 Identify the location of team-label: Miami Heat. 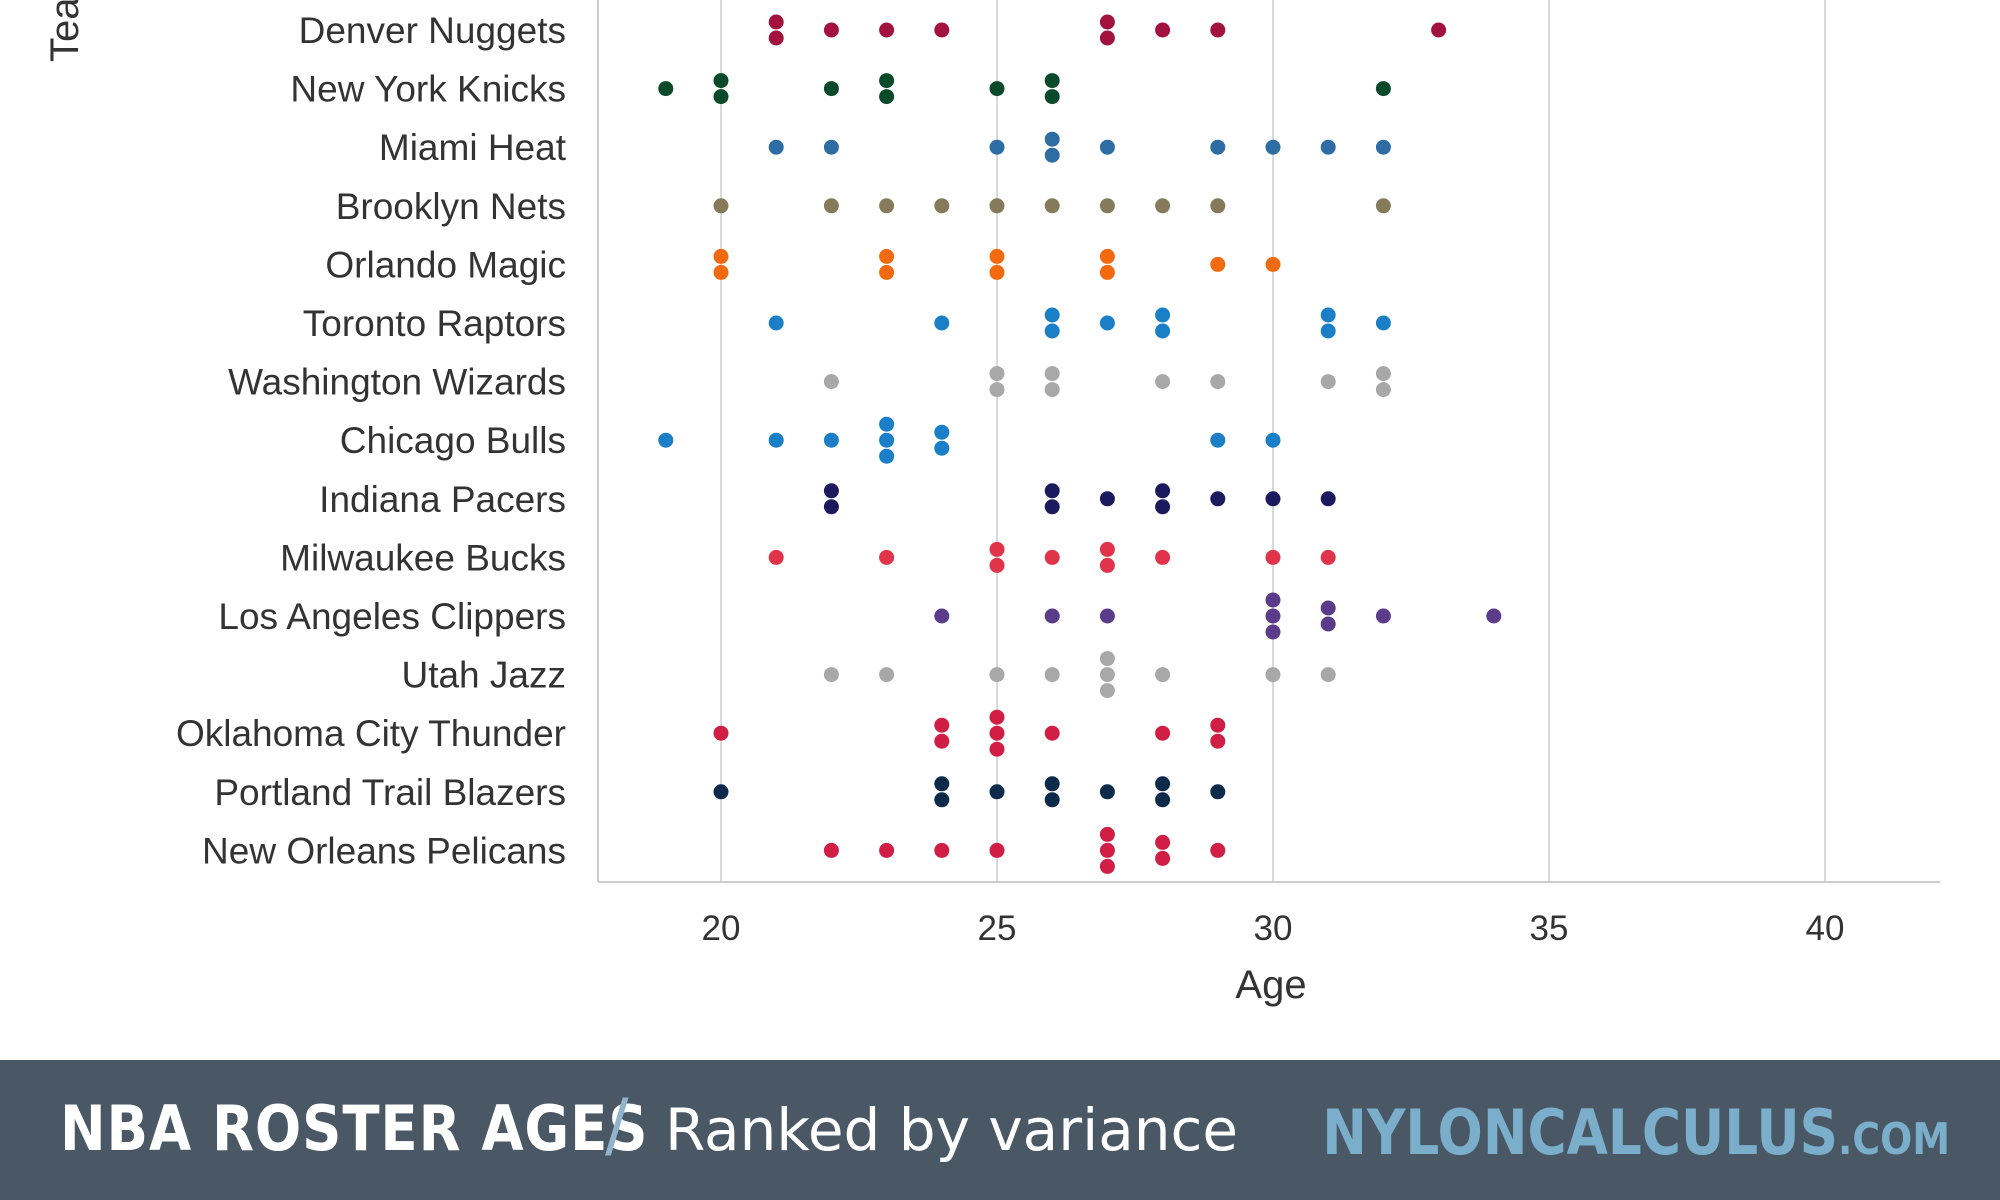
(473, 147).